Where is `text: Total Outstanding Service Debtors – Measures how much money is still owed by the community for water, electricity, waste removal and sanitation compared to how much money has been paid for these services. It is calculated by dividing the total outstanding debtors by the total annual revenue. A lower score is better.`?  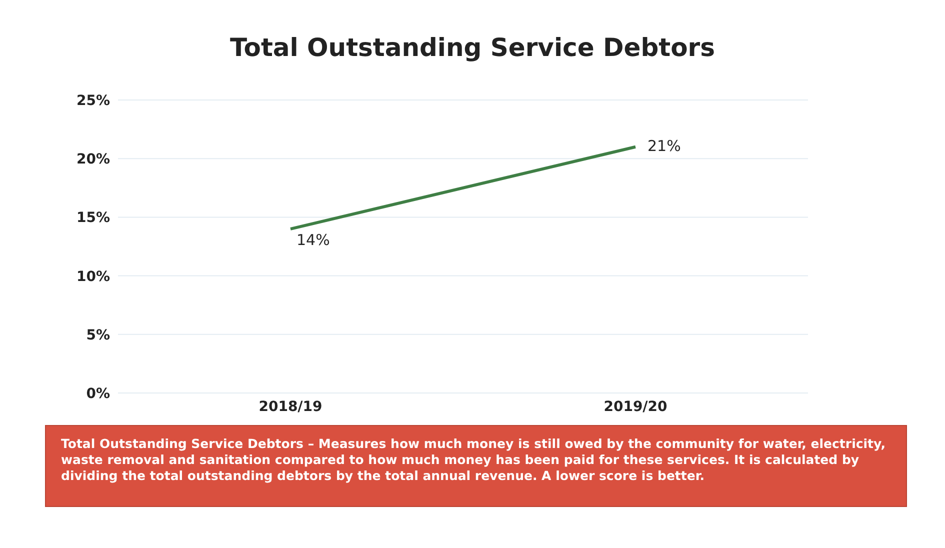
text: Total Outstanding Service Debtors – Measures how much money is still owed by the community for water, electricity, waste removal and sanitation compared to how much money has been paid for these services. It is calculated by dividing the total outstanding debtors by the total annual revenue. A lower score is better. is located at coordinates (476, 466).